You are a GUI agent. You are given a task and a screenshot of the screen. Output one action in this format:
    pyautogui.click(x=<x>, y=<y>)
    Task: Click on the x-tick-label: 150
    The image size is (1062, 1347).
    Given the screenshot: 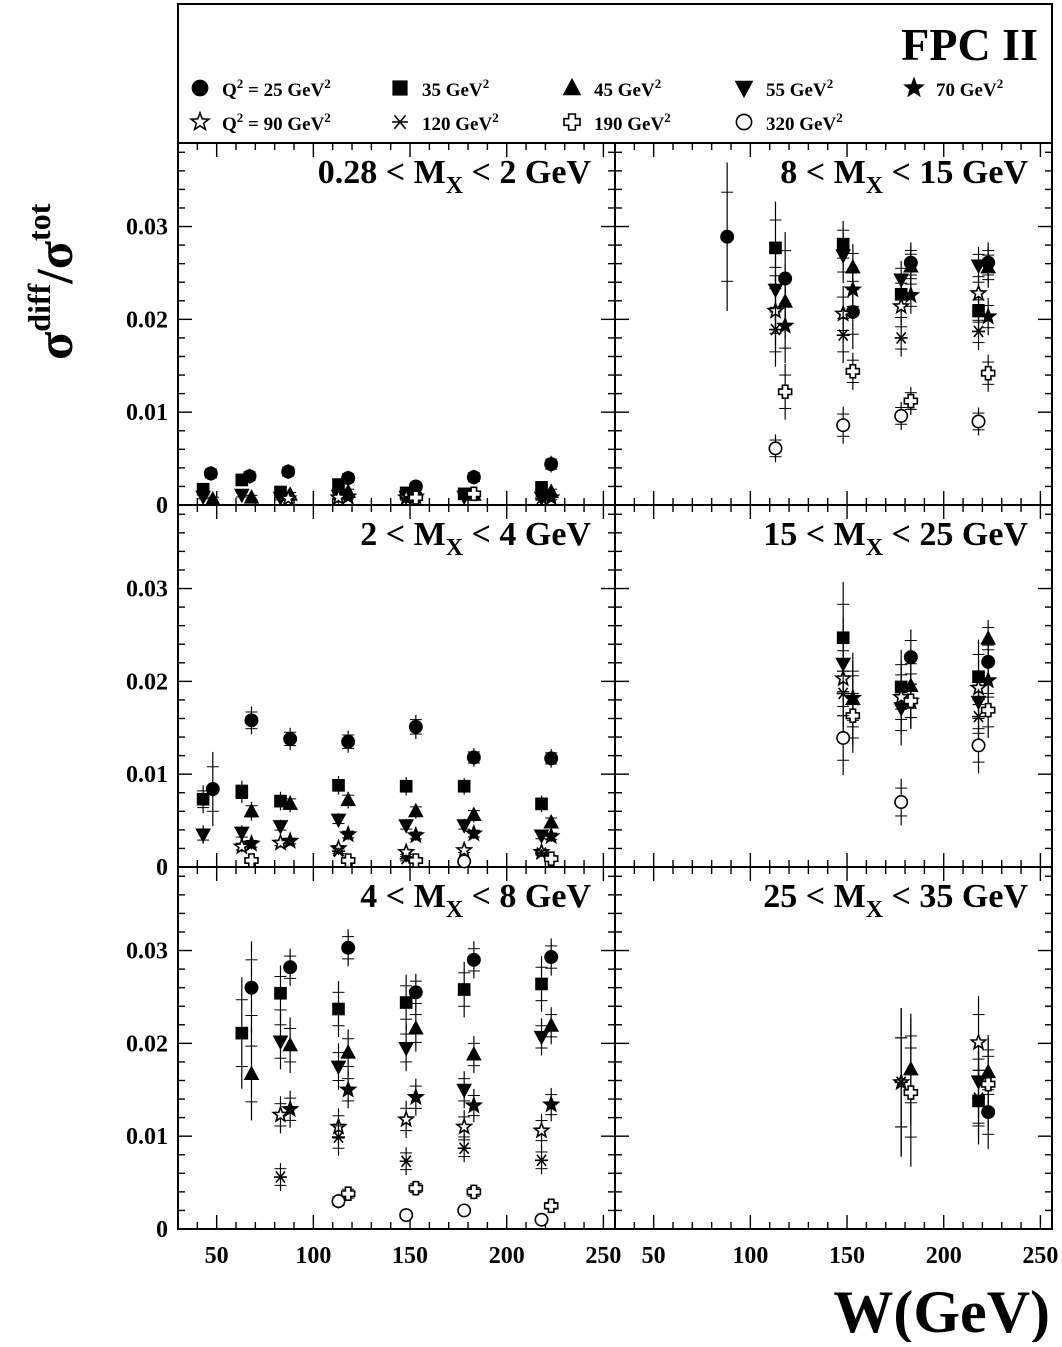 What is the action you would take?
    pyautogui.click(x=410, y=1256)
    